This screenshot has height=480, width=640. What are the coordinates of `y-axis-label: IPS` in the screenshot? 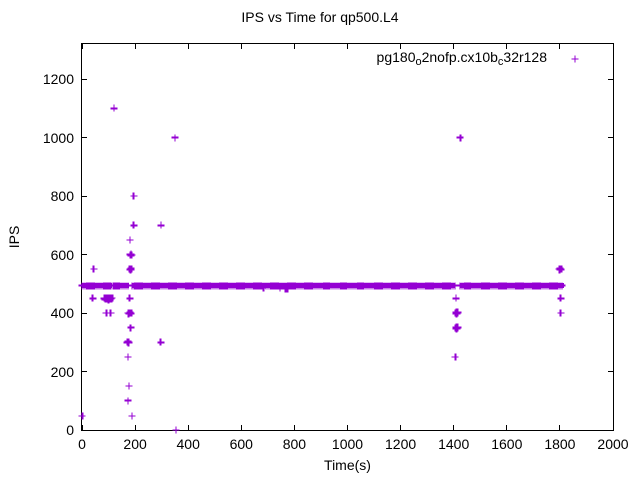 It's located at (14, 237).